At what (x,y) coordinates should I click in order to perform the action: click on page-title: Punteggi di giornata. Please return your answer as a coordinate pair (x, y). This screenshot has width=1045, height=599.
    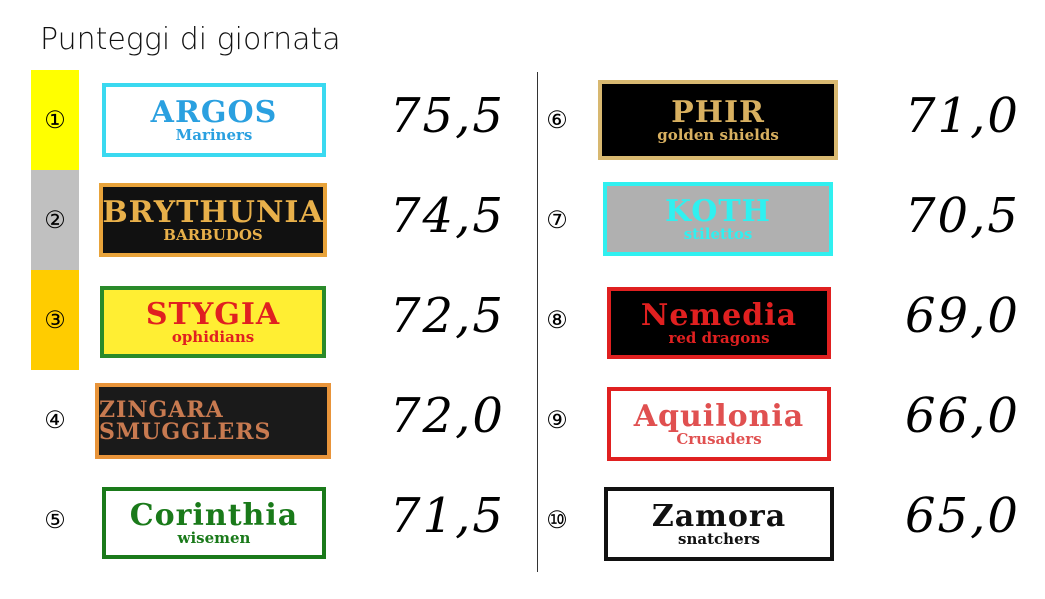
    Looking at the image, I should click on (190, 39).